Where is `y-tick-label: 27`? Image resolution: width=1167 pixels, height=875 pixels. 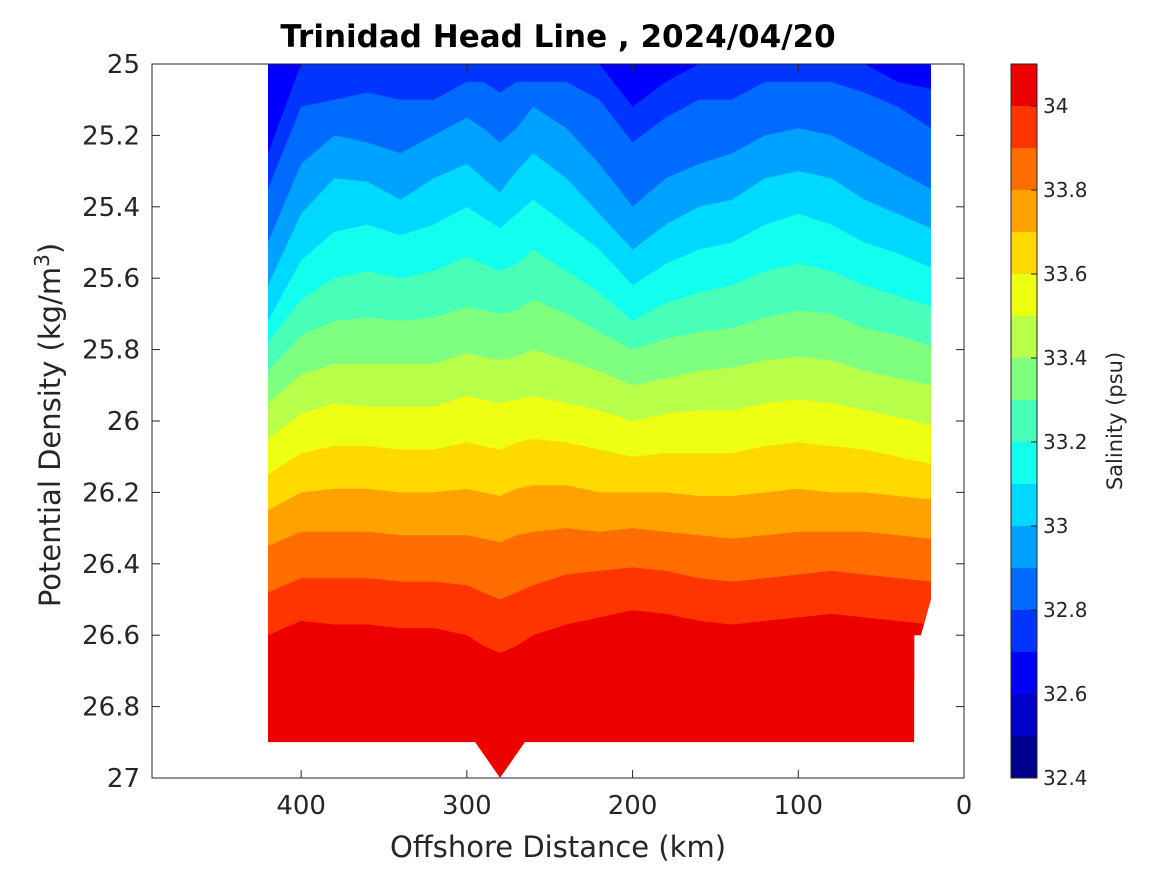 y-tick-label: 27 is located at coordinates (123, 779).